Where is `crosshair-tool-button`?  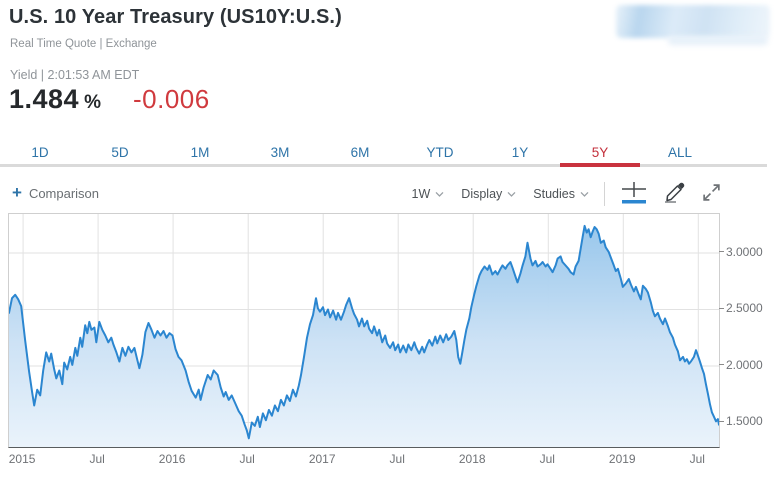
crosshair-tool-button is located at coordinates (634, 194).